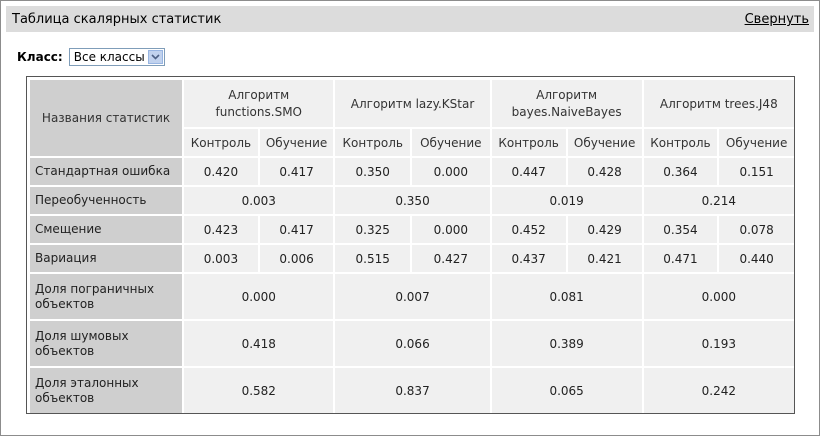 Image resolution: width=820 pixels, height=436 pixels. I want to click on table-row: Переобученность 0.003 0.350 0.019 0.214, so click(412, 200).